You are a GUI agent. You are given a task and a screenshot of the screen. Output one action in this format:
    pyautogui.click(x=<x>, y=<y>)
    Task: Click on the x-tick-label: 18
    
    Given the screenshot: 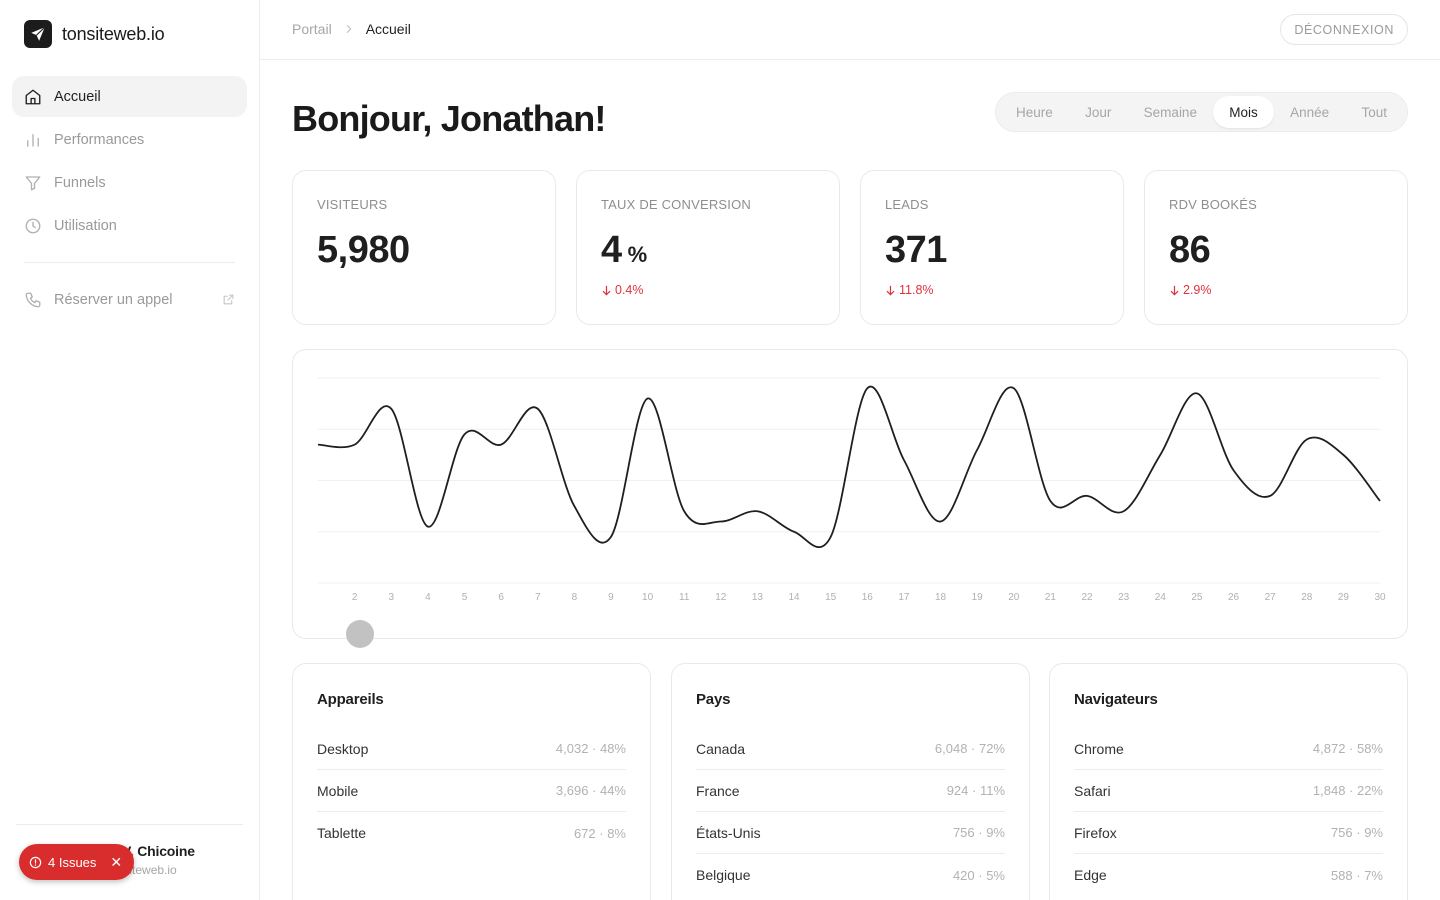 What is the action you would take?
    pyautogui.click(x=941, y=597)
    